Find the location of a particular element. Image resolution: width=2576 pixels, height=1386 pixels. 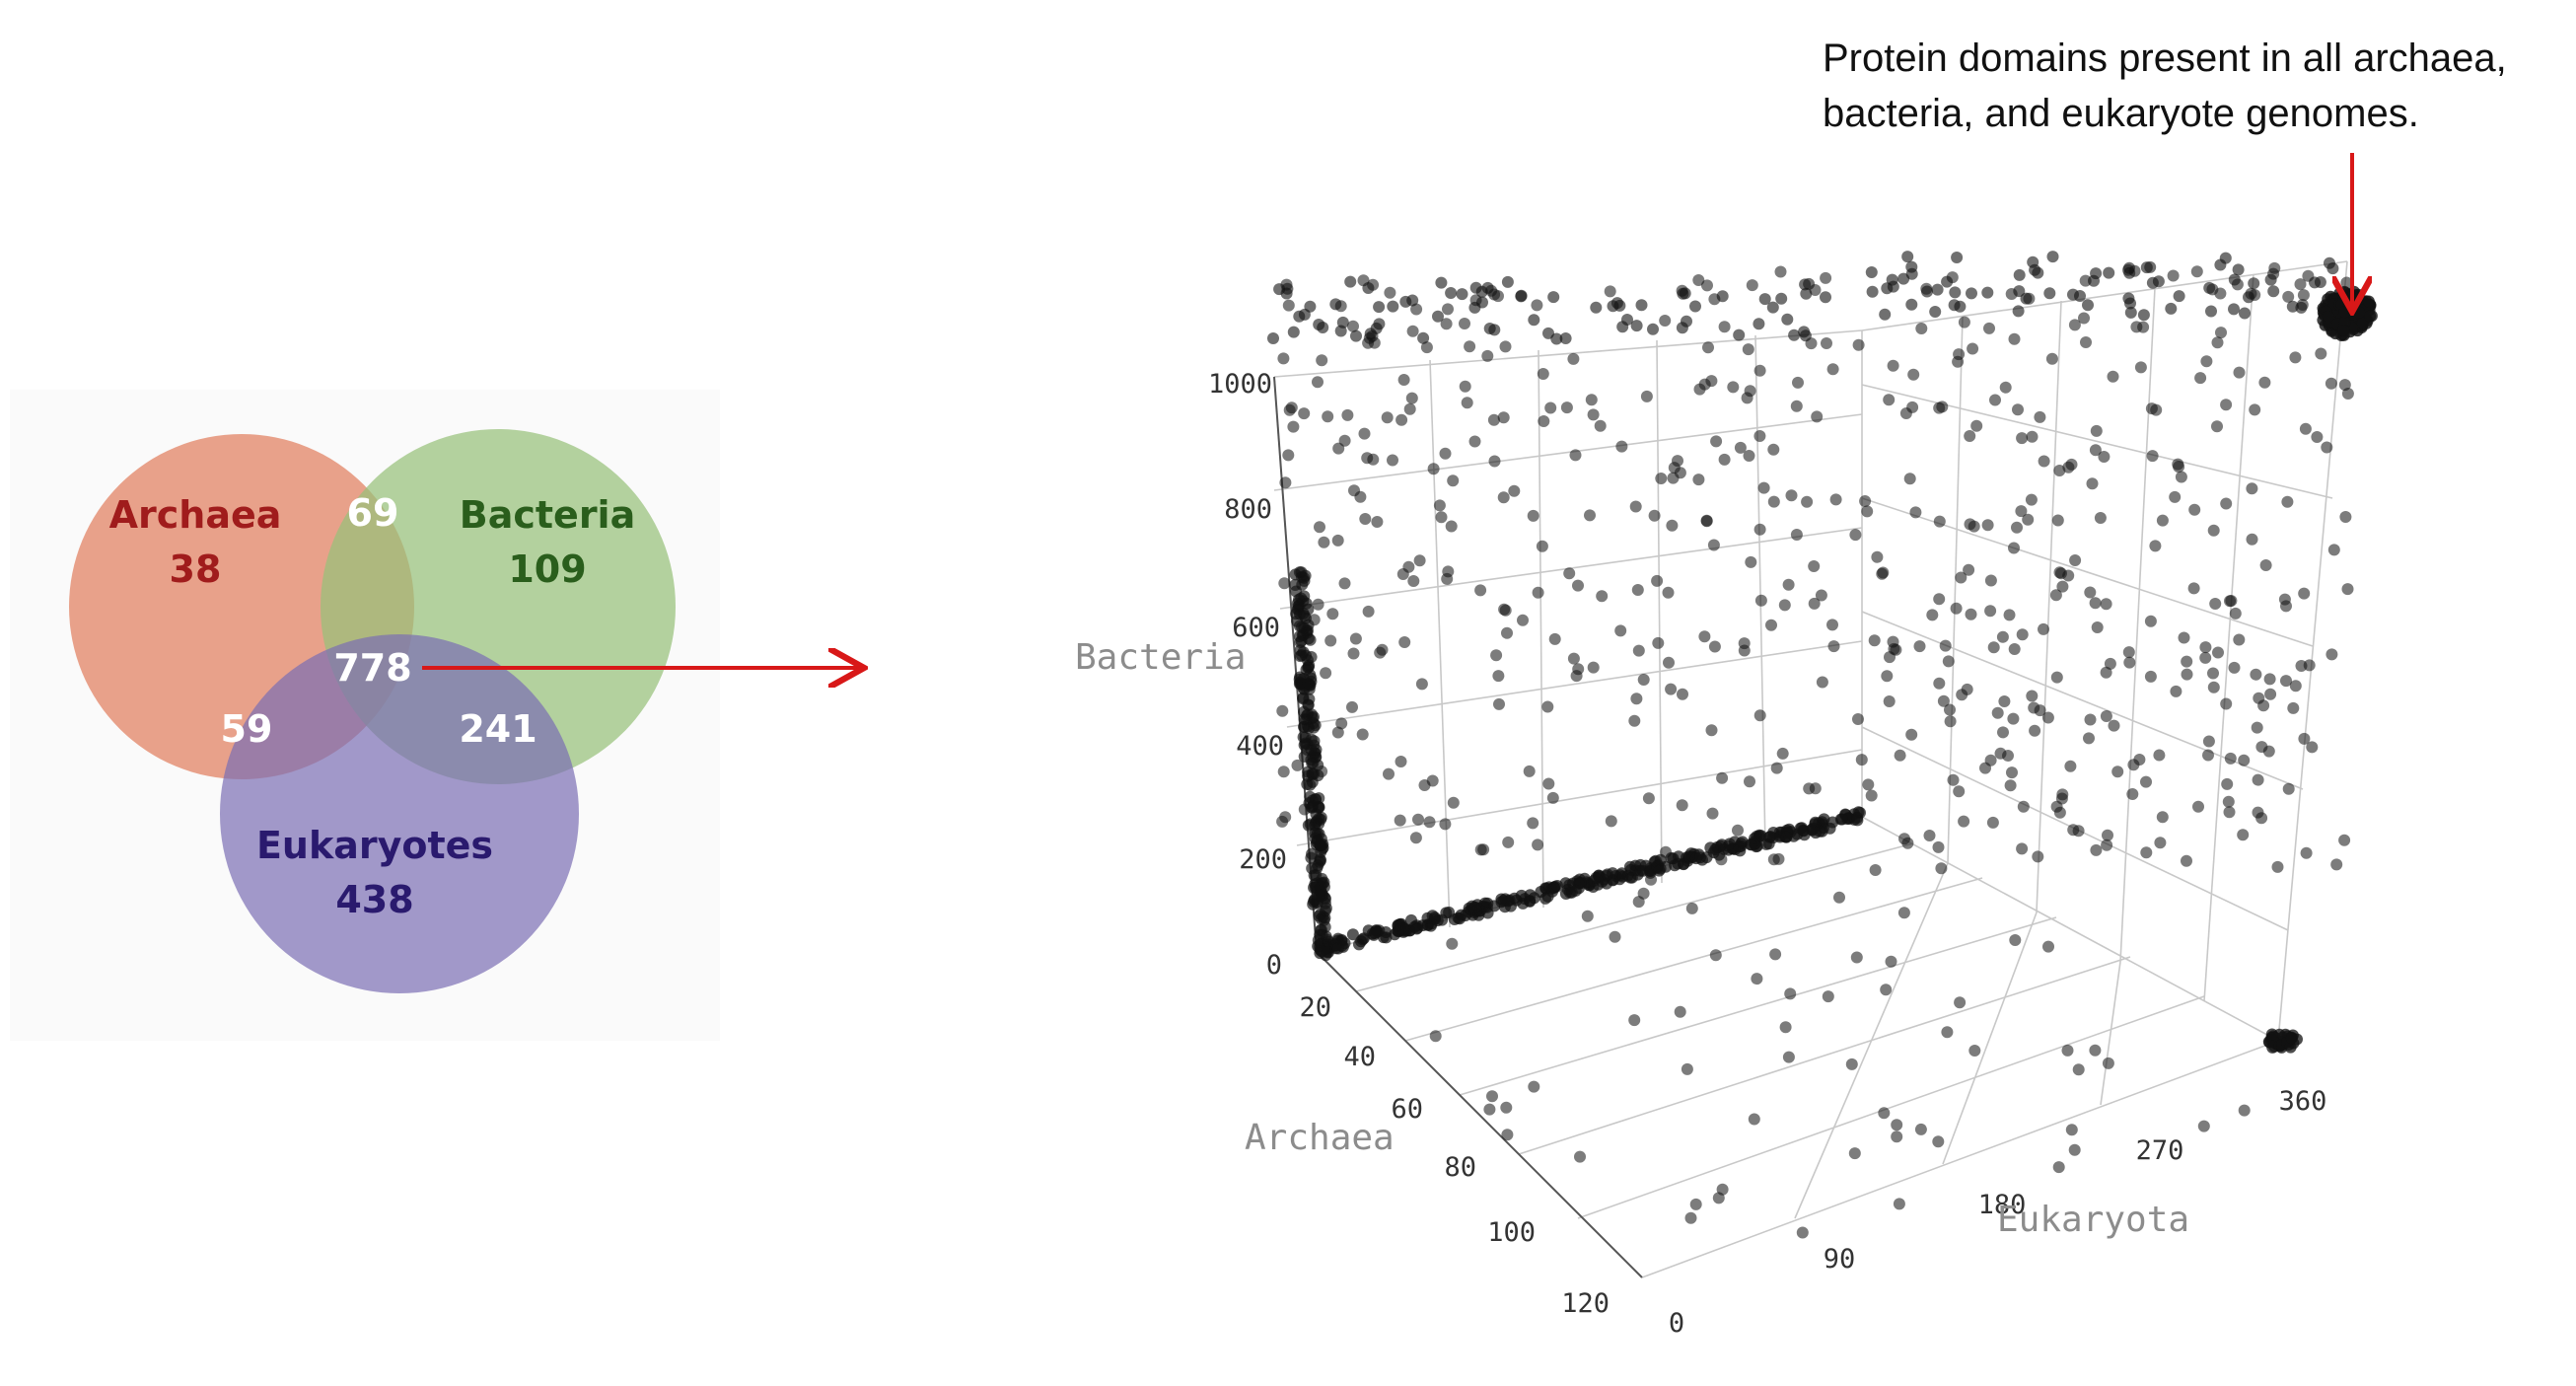

eukaryotes-label: Eukaryotes is located at coordinates (375, 845).